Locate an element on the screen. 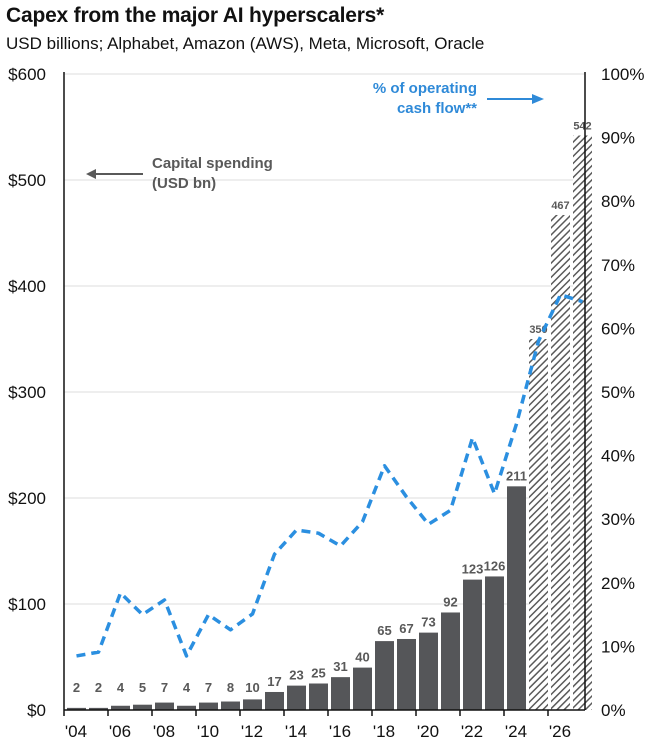 The height and width of the screenshot is (752, 648). y-right-tick-label: 70% is located at coordinates (618, 265).